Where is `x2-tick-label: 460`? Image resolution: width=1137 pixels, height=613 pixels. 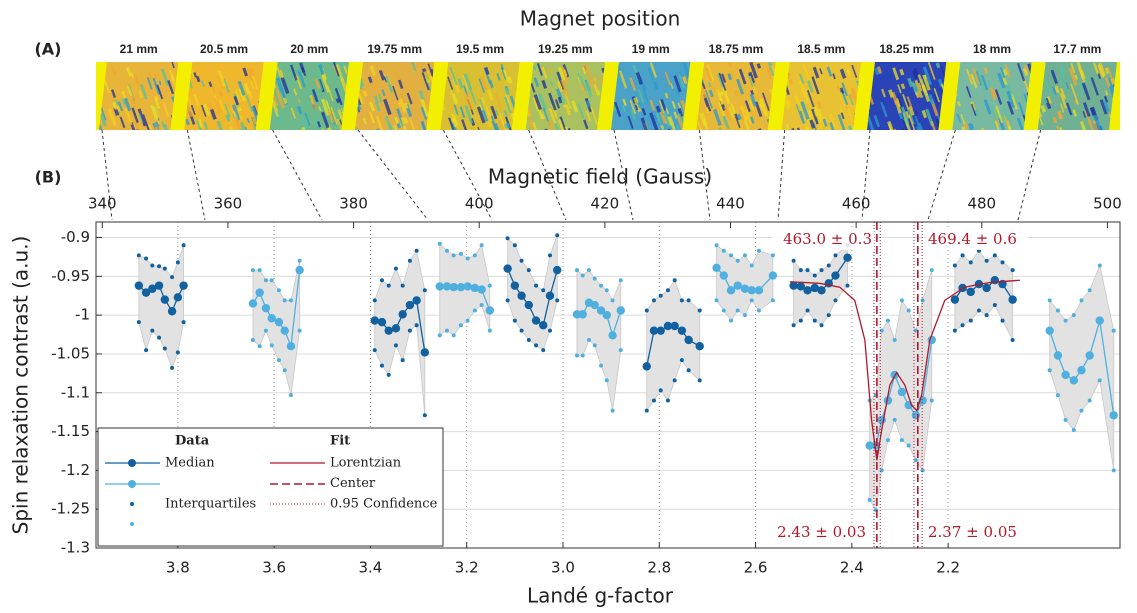 x2-tick-label: 460 is located at coordinates (856, 204).